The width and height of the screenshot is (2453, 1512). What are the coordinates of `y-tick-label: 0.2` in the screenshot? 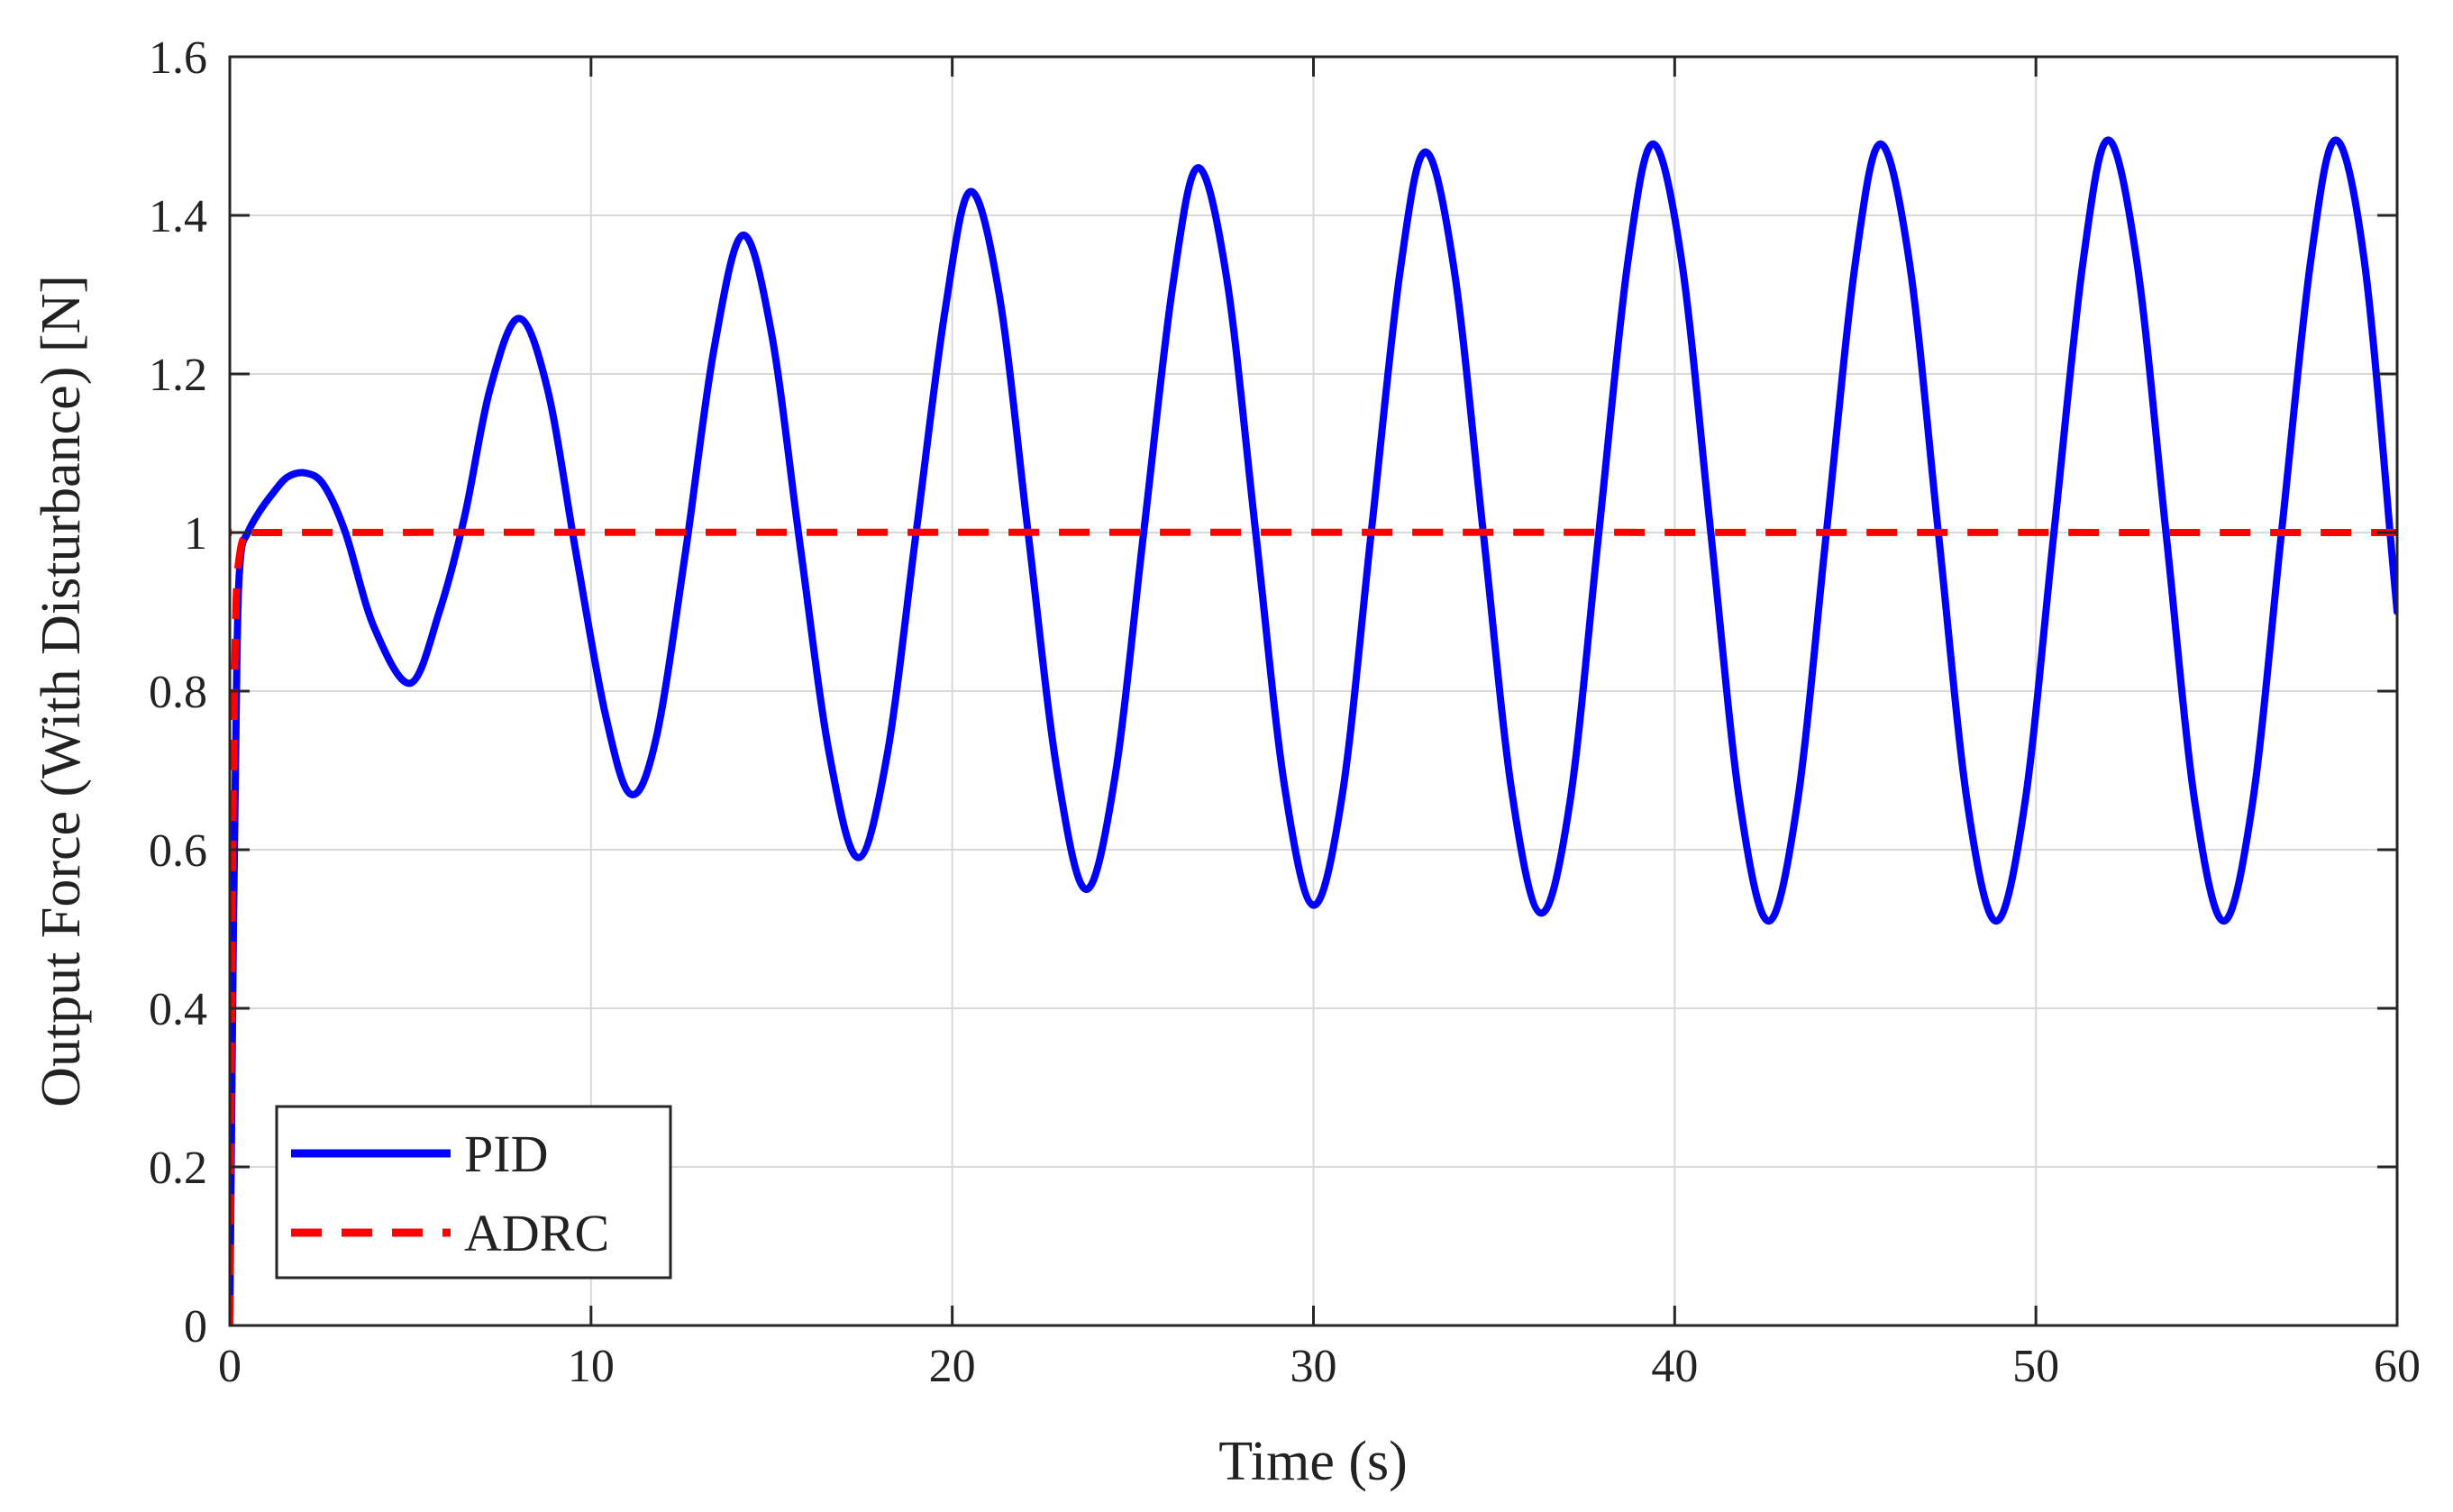 It's located at (178, 1168).